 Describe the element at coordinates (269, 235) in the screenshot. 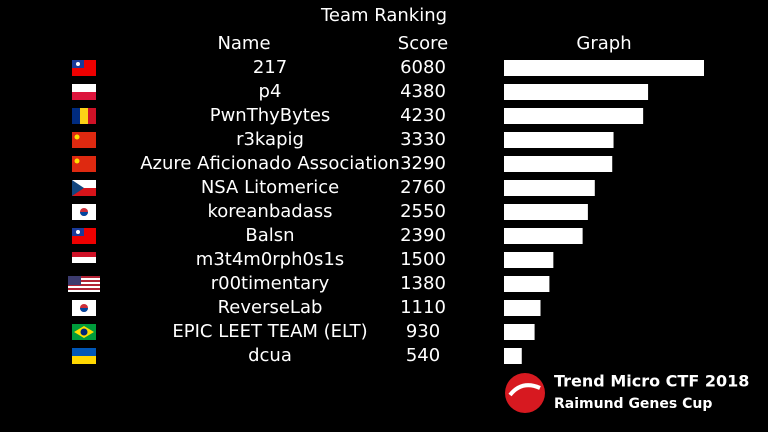

I see `team-name: Balsn` at that location.